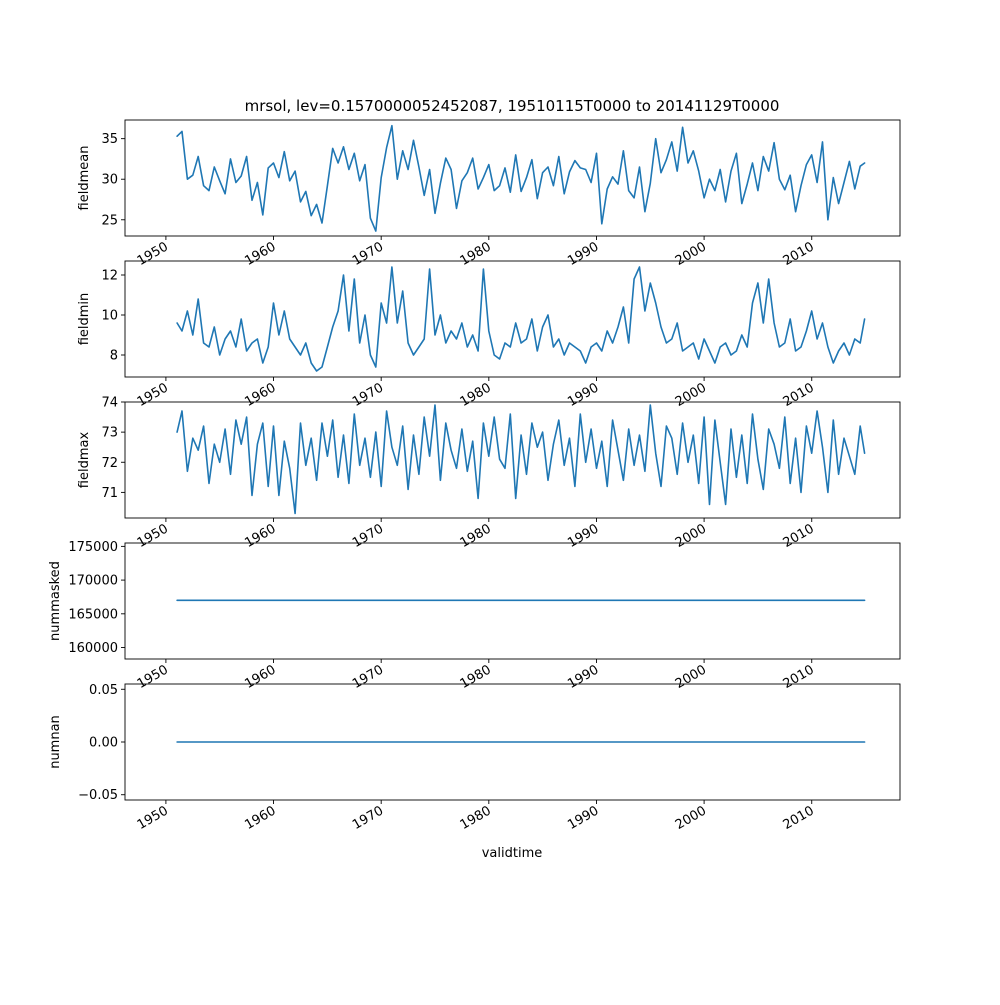 Image resolution: width=1000 pixels, height=1005 pixels. I want to click on series-line-fieldmin, so click(521, 319).